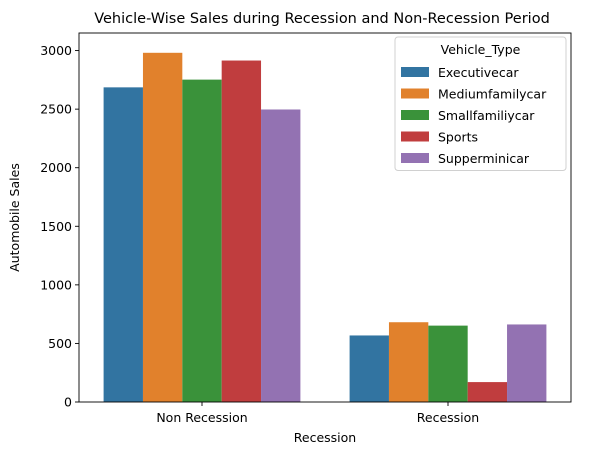 The height and width of the screenshot is (460, 593). I want to click on bar-sports-recession, so click(487, 392).